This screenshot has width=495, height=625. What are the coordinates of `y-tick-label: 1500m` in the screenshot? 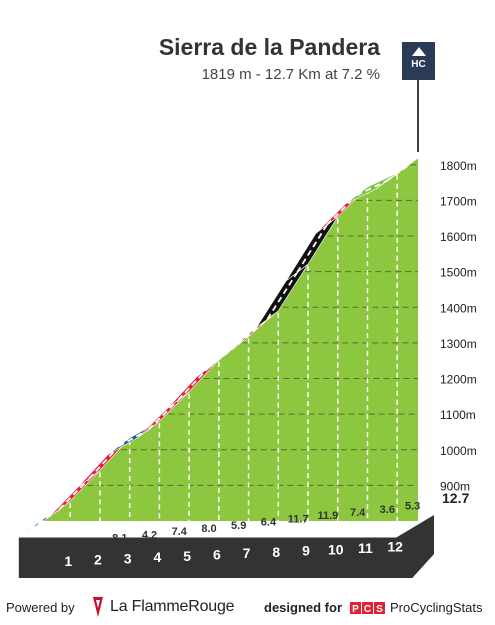 It's located at (458, 273).